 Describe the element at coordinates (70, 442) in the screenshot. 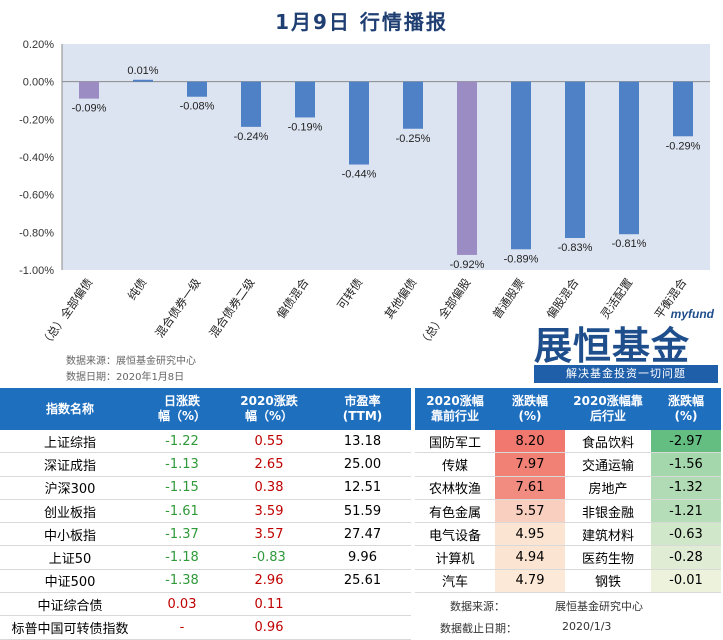

I see `index-name-cell: 上证综指` at that location.